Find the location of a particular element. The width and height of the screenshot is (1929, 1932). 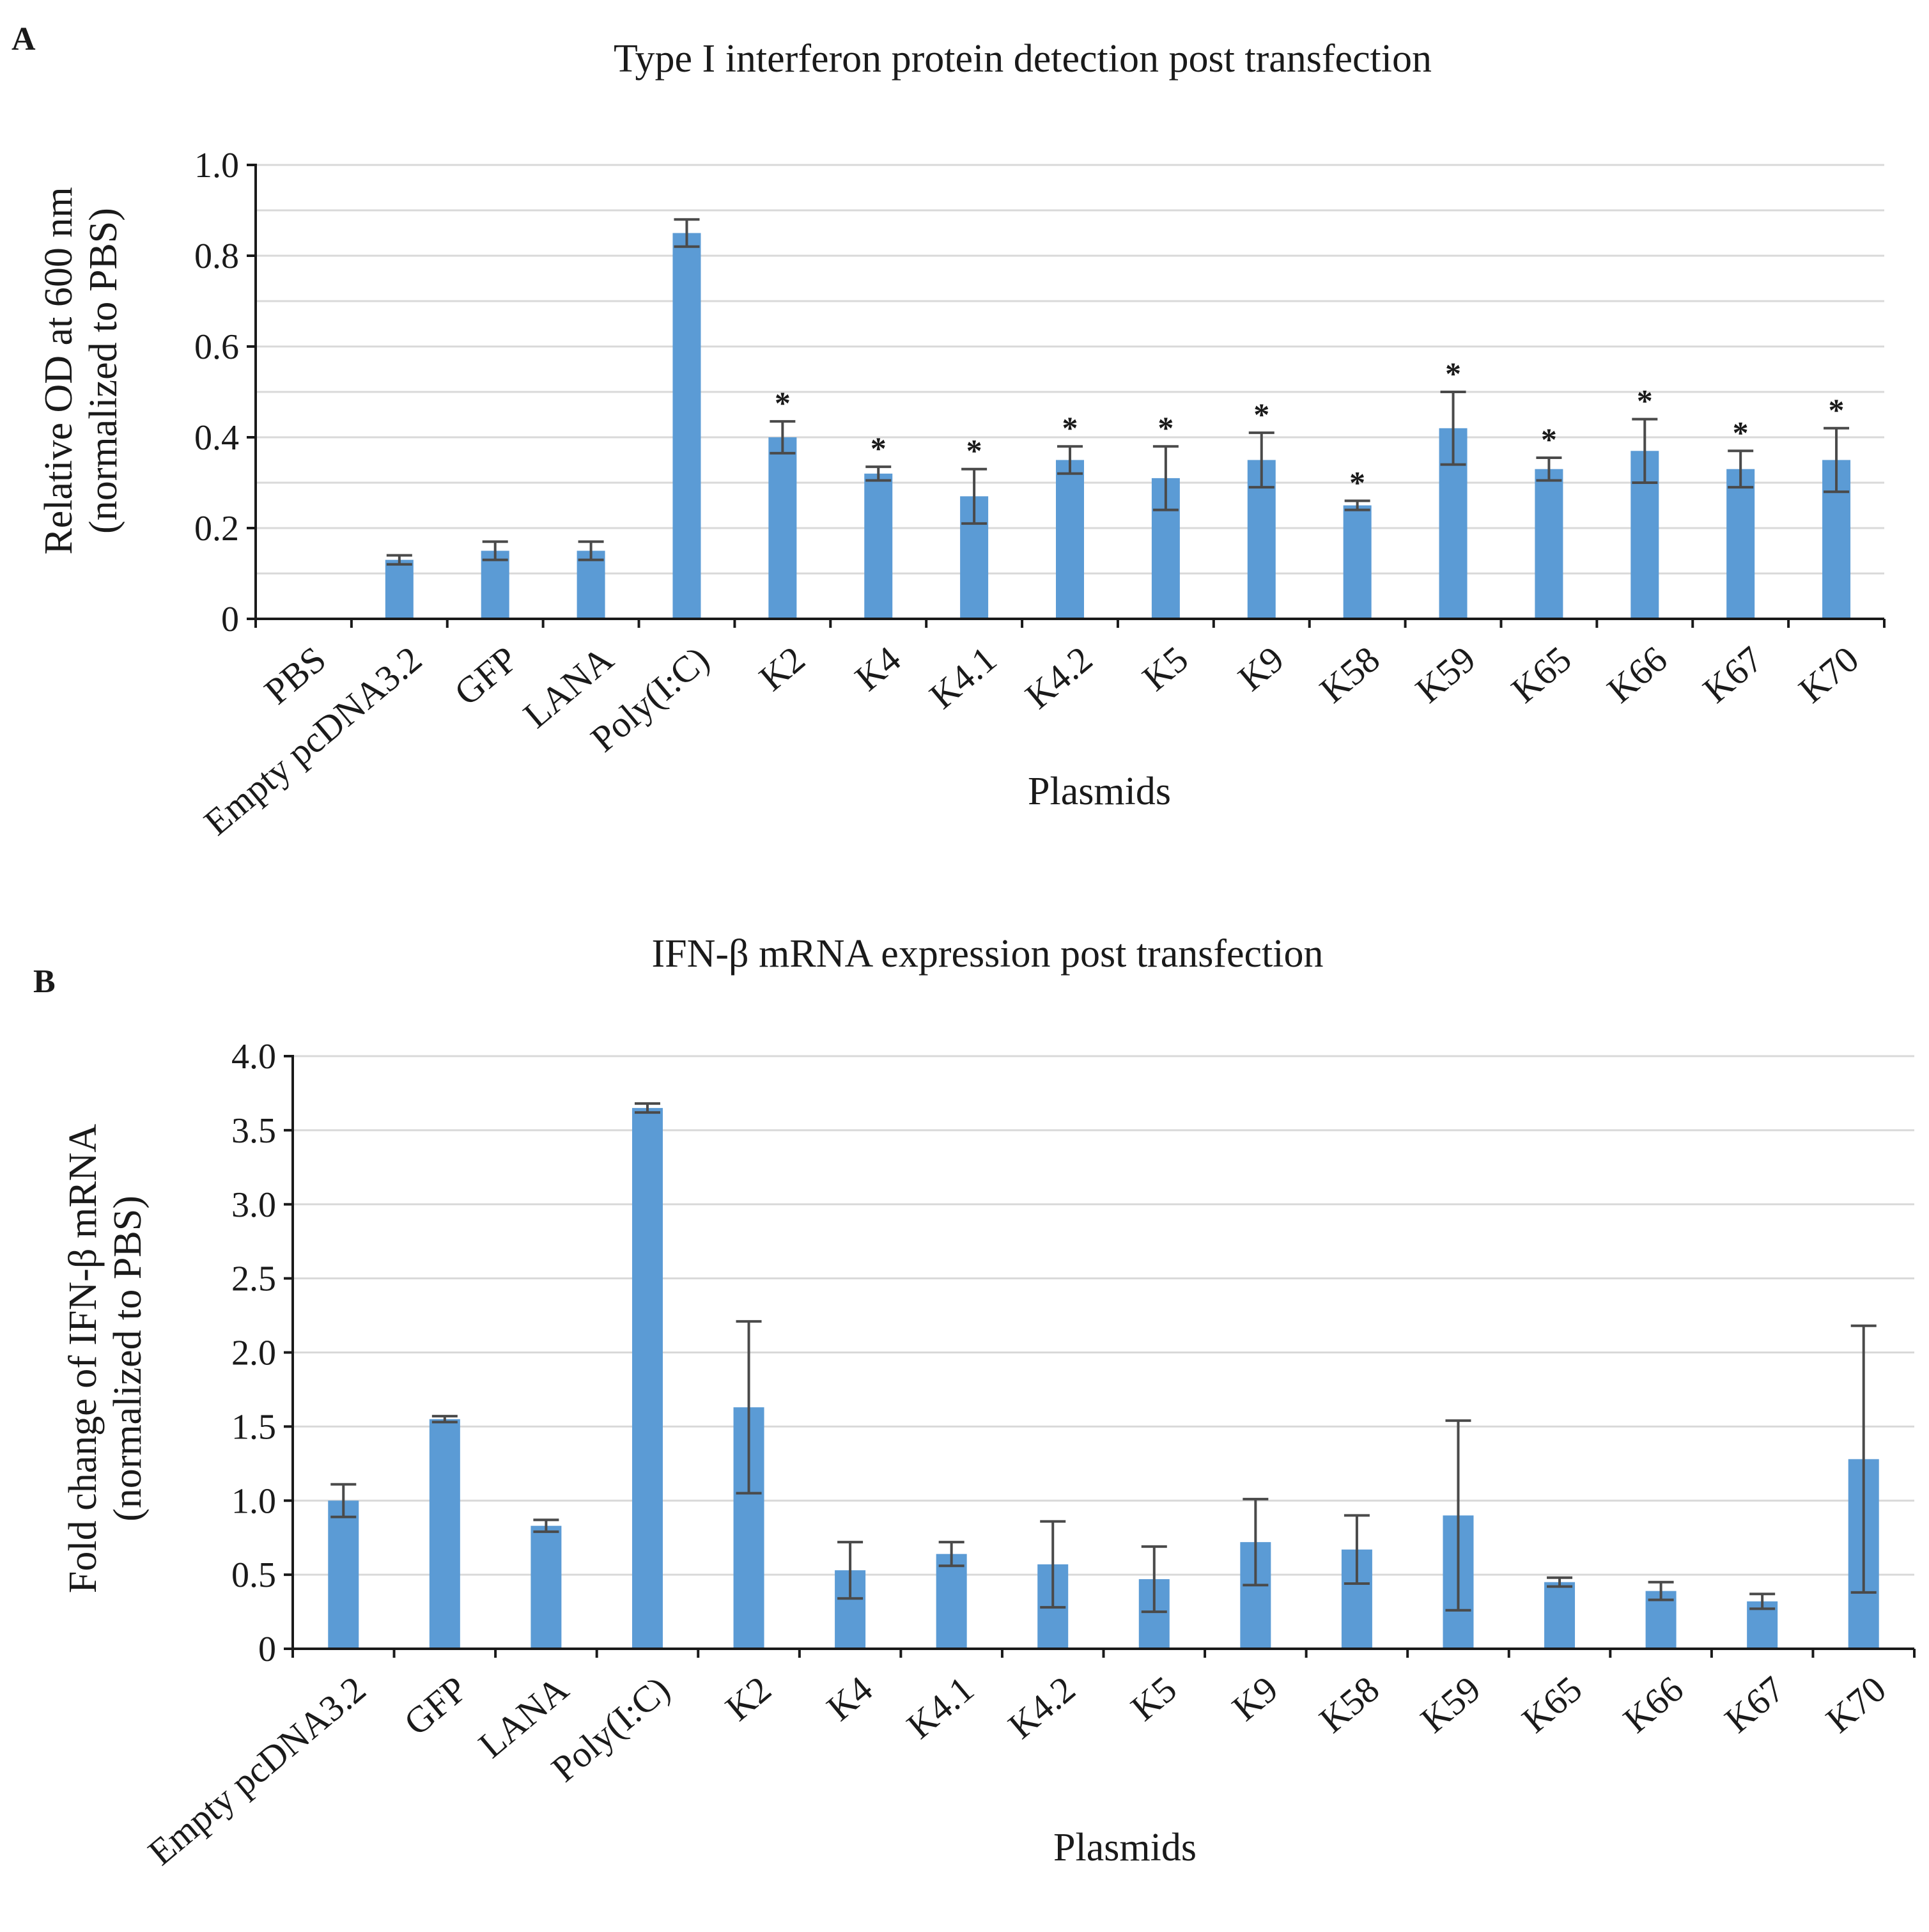

y-tick-label: 4.0 is located at coordinates (254, 1057).